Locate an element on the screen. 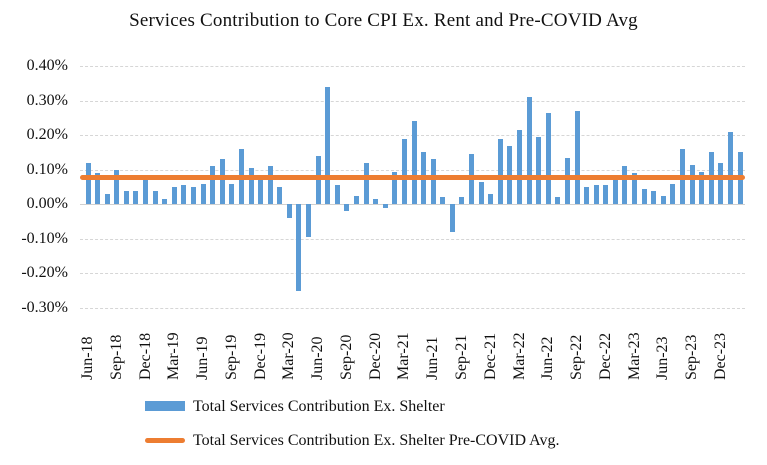 This screenshot has height=465, width=767. x-axis-tick-label: Mar-22 is located at coordinates (519, 356).